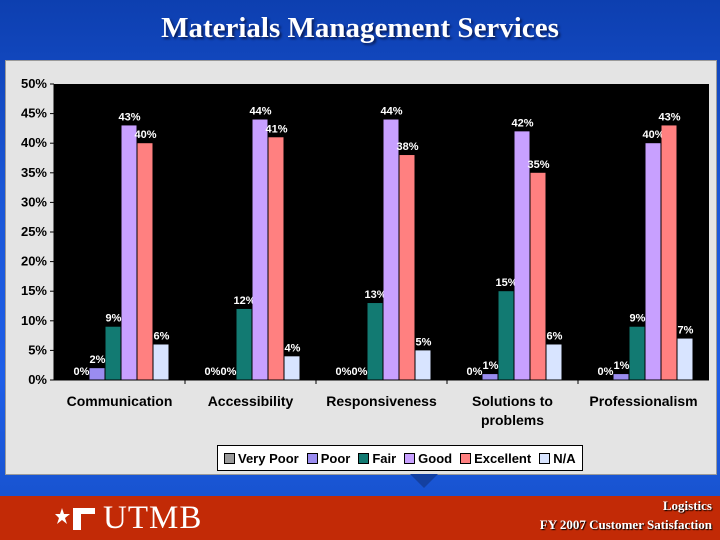 The width and height of the screenshot is (720, 540). What do you see at coordinates (153, 517) in the screenshot?
I see `utmb-logo-text: UTMB` at bounding box center [153, 517].